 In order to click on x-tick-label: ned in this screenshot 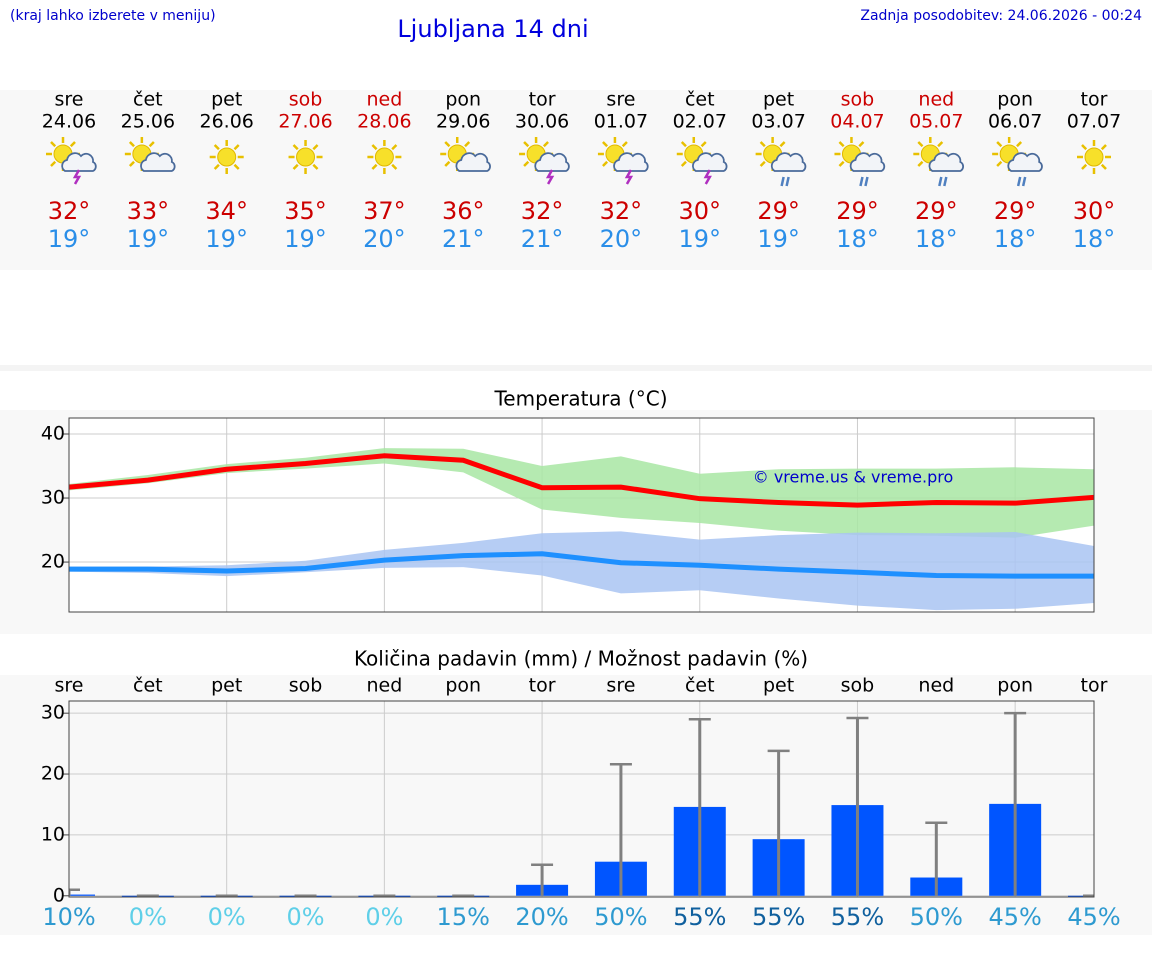, I will do `click(384, 686)`.